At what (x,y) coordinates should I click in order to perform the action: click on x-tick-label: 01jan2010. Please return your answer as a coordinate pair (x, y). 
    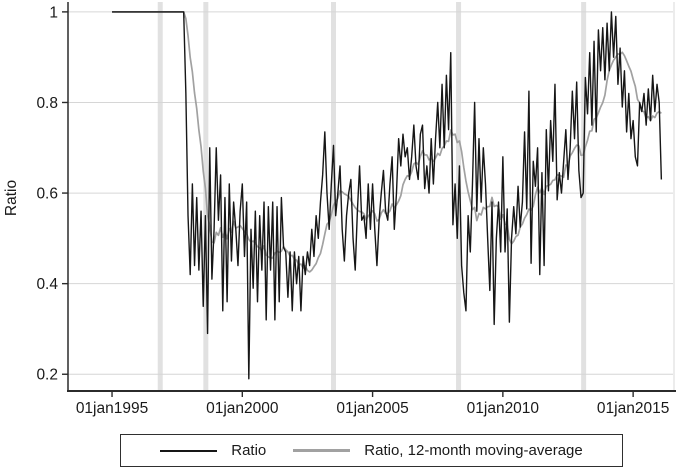
    Looking at the image, I should click on (503, 408).